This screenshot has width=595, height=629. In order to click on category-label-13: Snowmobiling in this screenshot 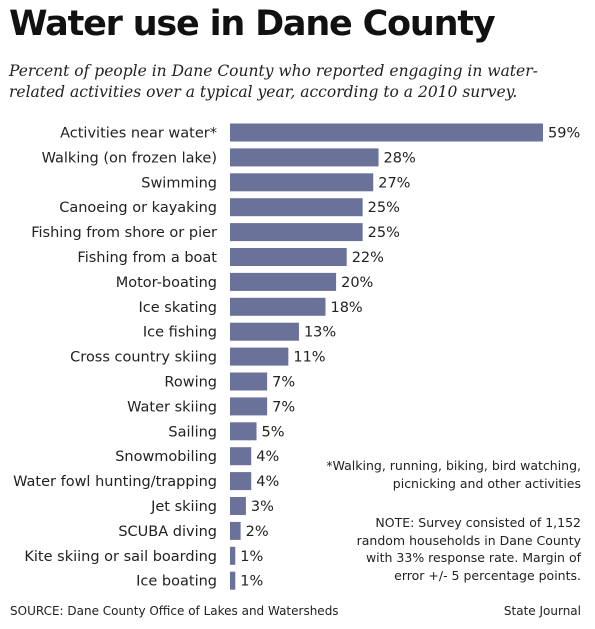, I will do `click(166, 457)`.